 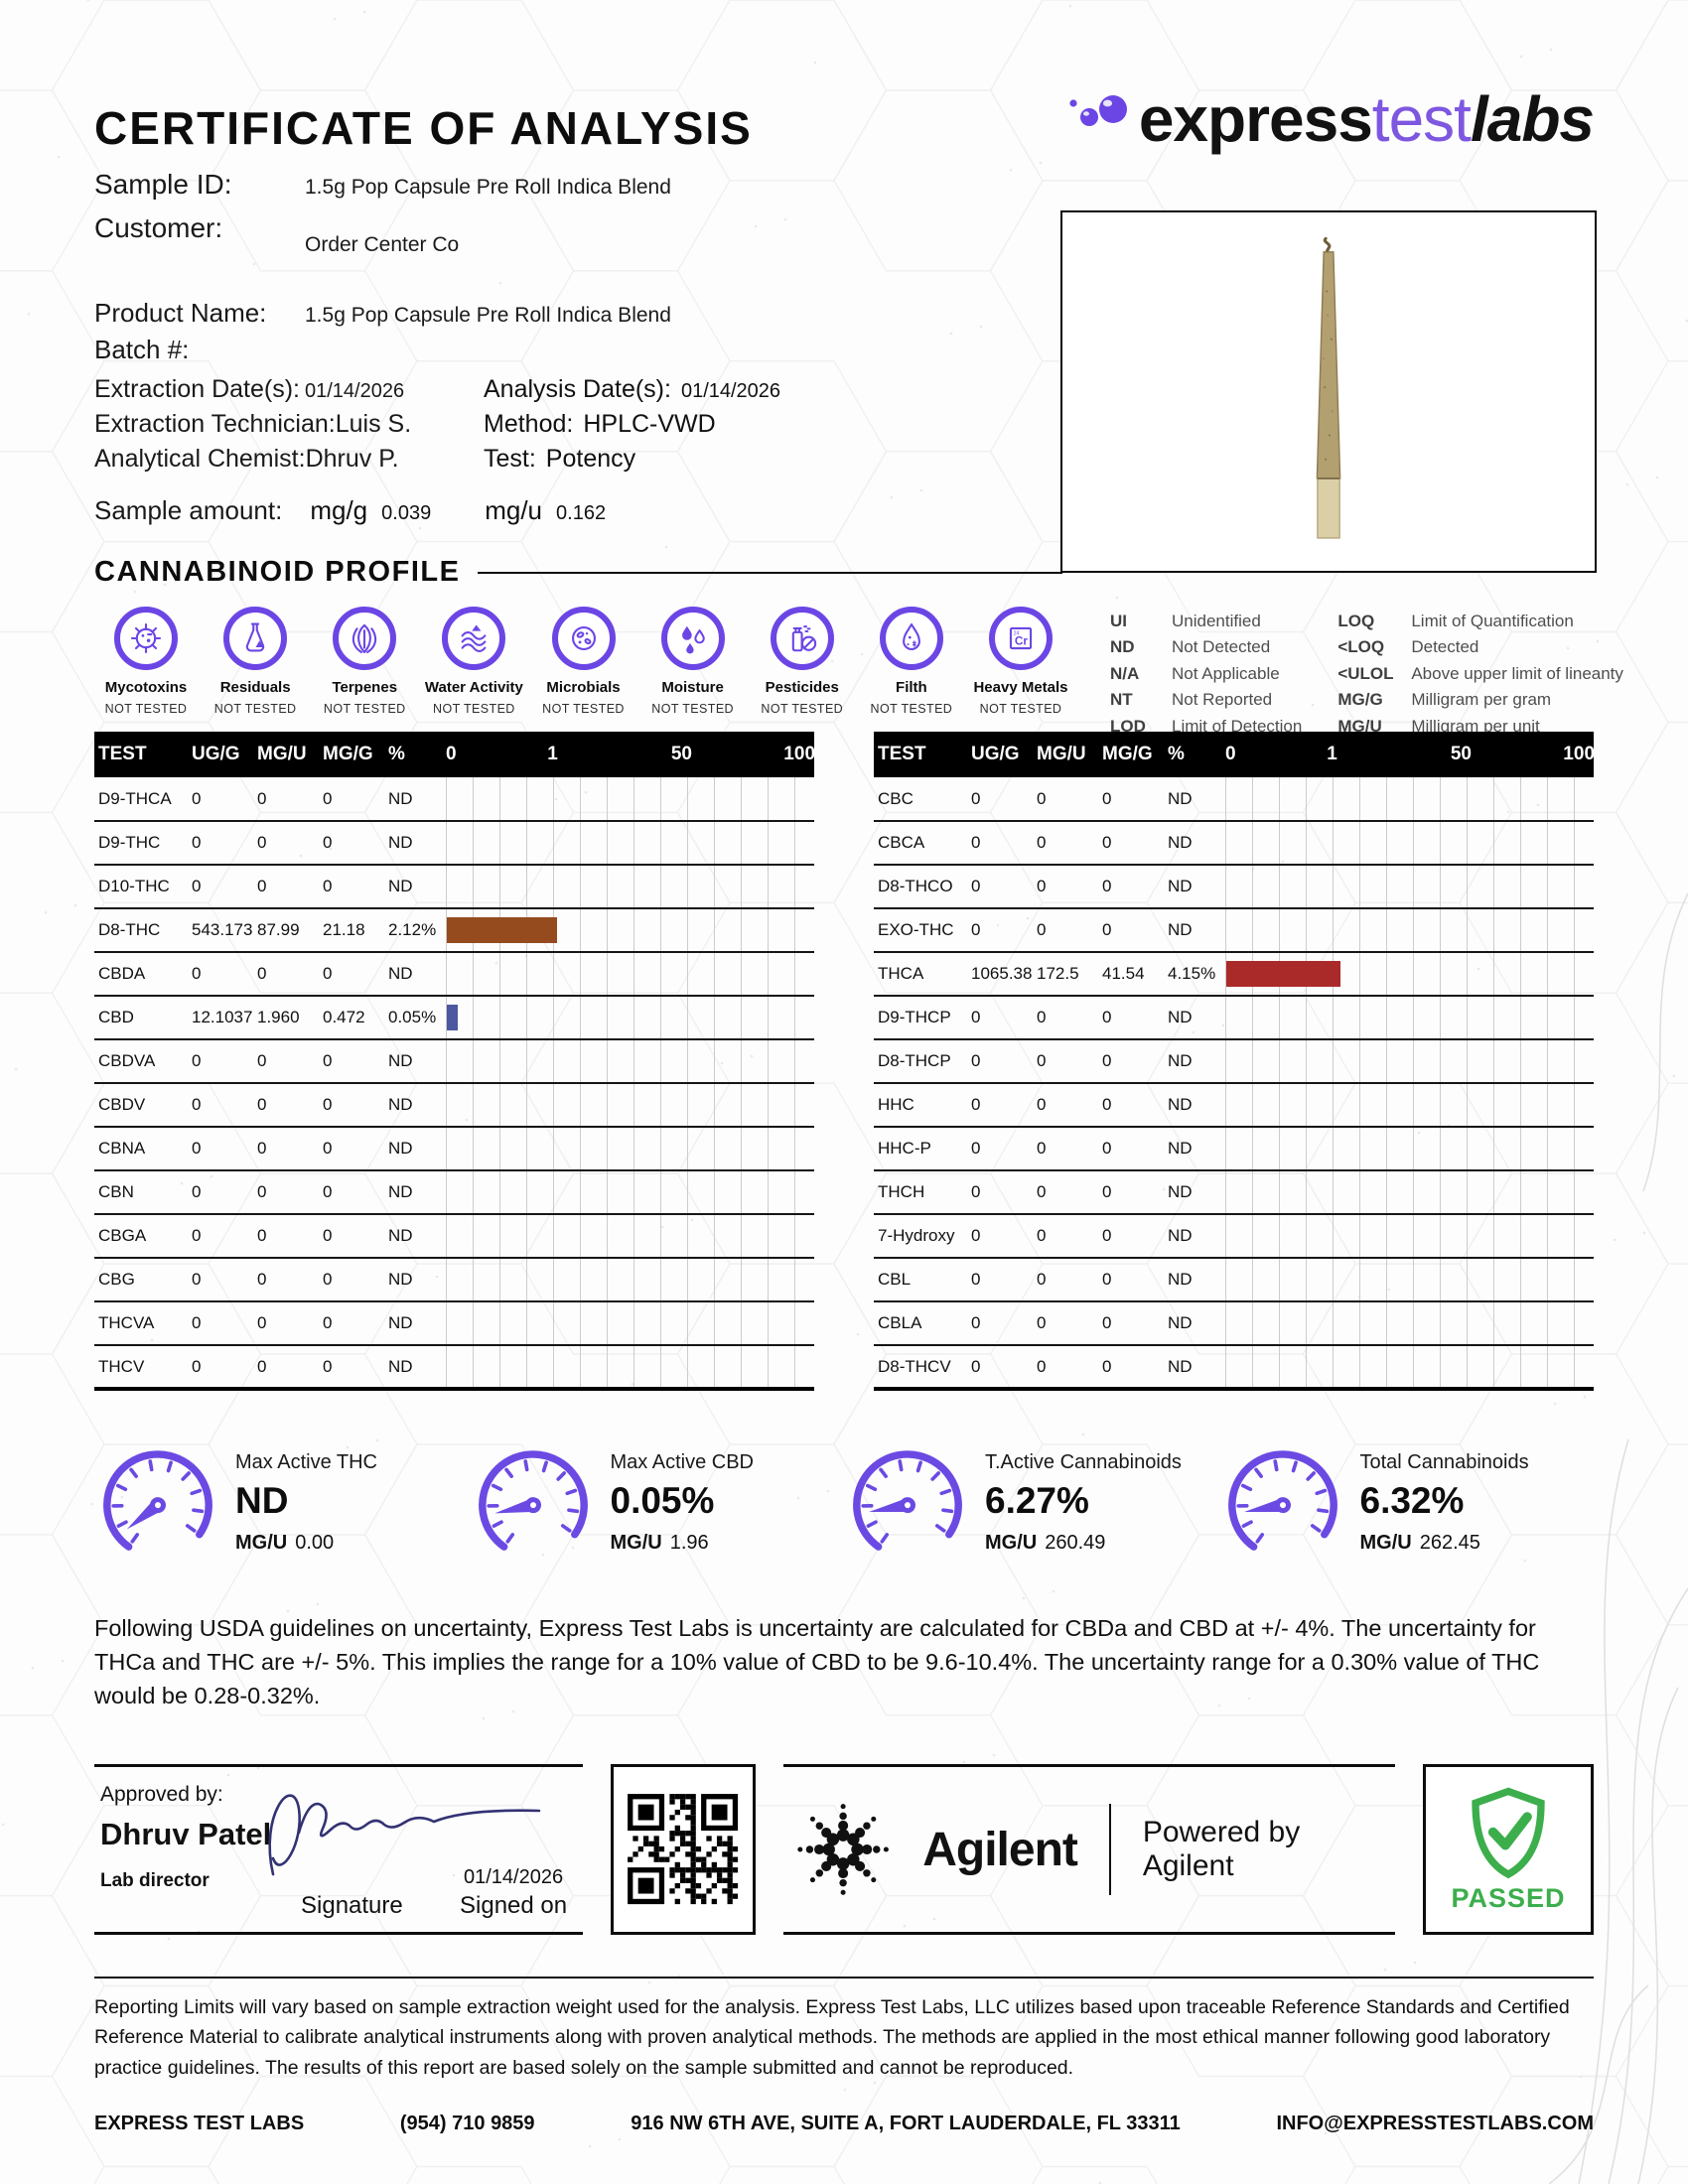 I want to click on legend-code: N/A, so click(x=1125, y=673).